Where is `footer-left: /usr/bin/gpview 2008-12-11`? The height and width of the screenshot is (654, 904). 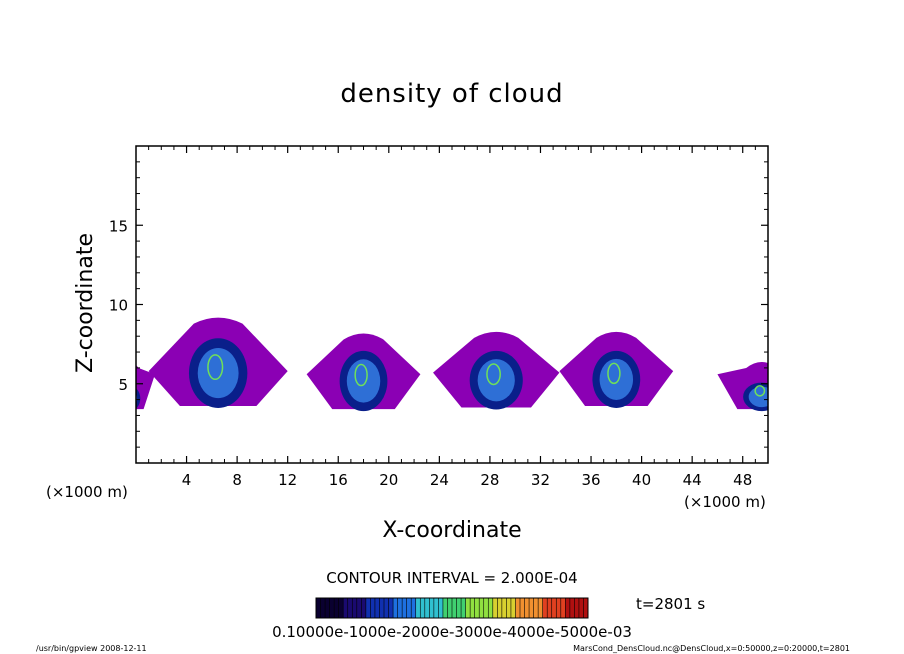
footer-left: /usr/bin/gpview 2008-12-11 is located at coordinates (91, 648).